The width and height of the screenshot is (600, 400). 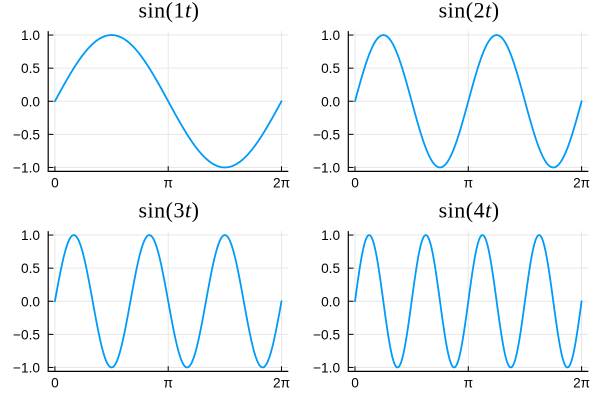 What do you see at coordinates (168, 11) in the screenshot?
I see `svg-text: sin(1t)` at bounding box center [168, 11].